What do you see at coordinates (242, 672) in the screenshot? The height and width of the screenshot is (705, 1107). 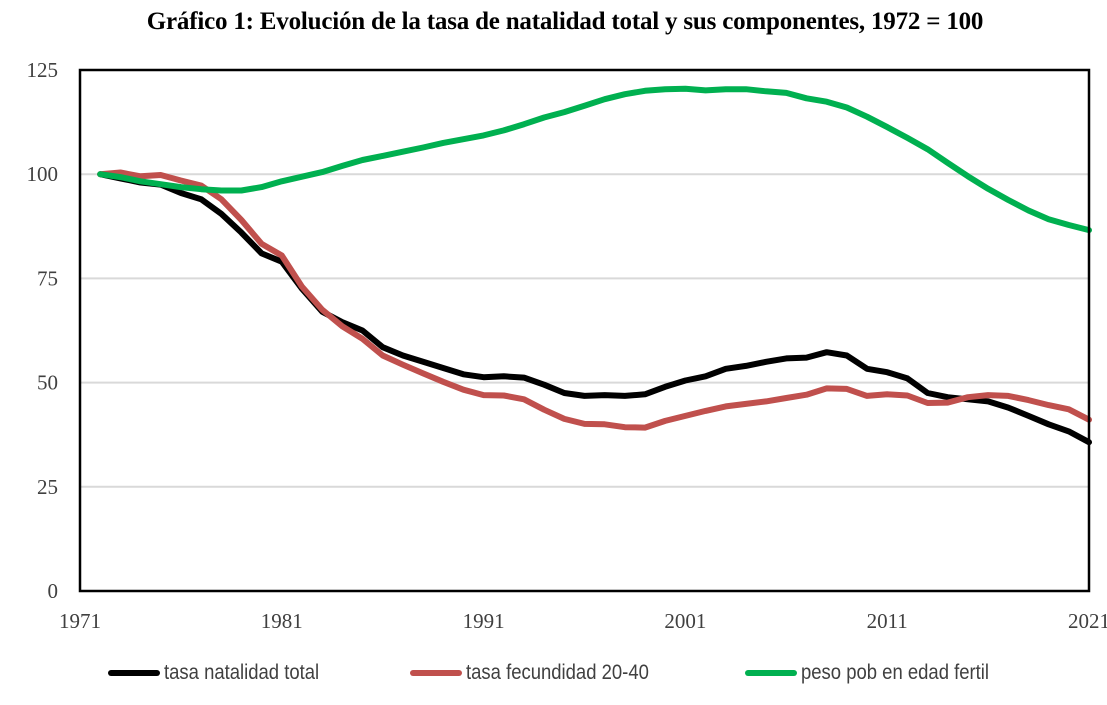 I see `legend-label-natalidad: tasa natalidad total` at bounding box center [242, 672].